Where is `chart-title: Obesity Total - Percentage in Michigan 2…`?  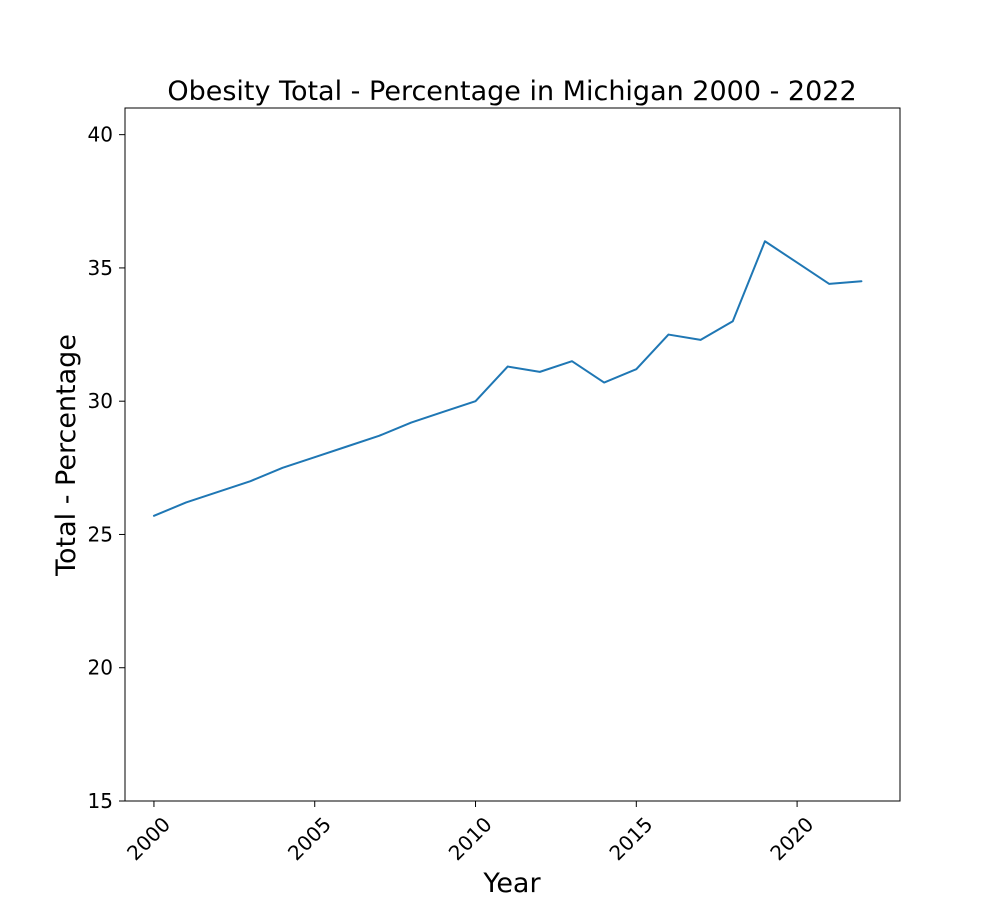 chart-title: Obesity Total - Percentage in Michigan 2… is located at coordinates (511, 91).